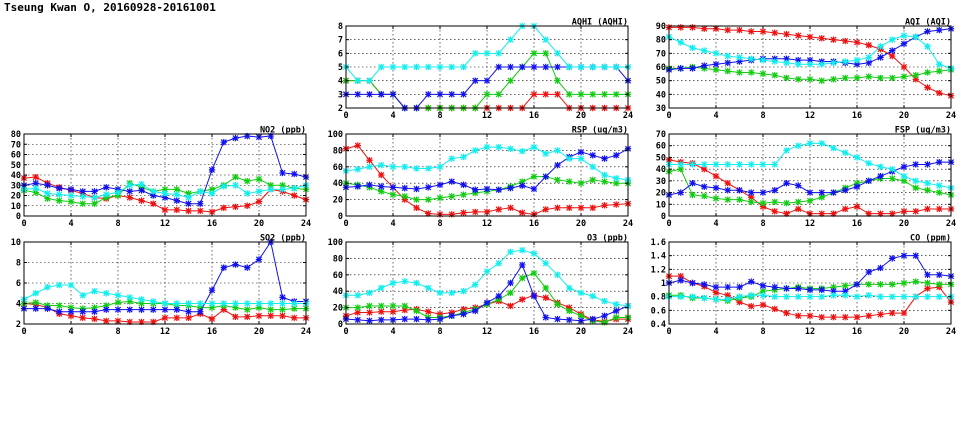 This screenshot has width=975, height=447. I want to click on tick-label-y: 1.2, so click(658, 270).